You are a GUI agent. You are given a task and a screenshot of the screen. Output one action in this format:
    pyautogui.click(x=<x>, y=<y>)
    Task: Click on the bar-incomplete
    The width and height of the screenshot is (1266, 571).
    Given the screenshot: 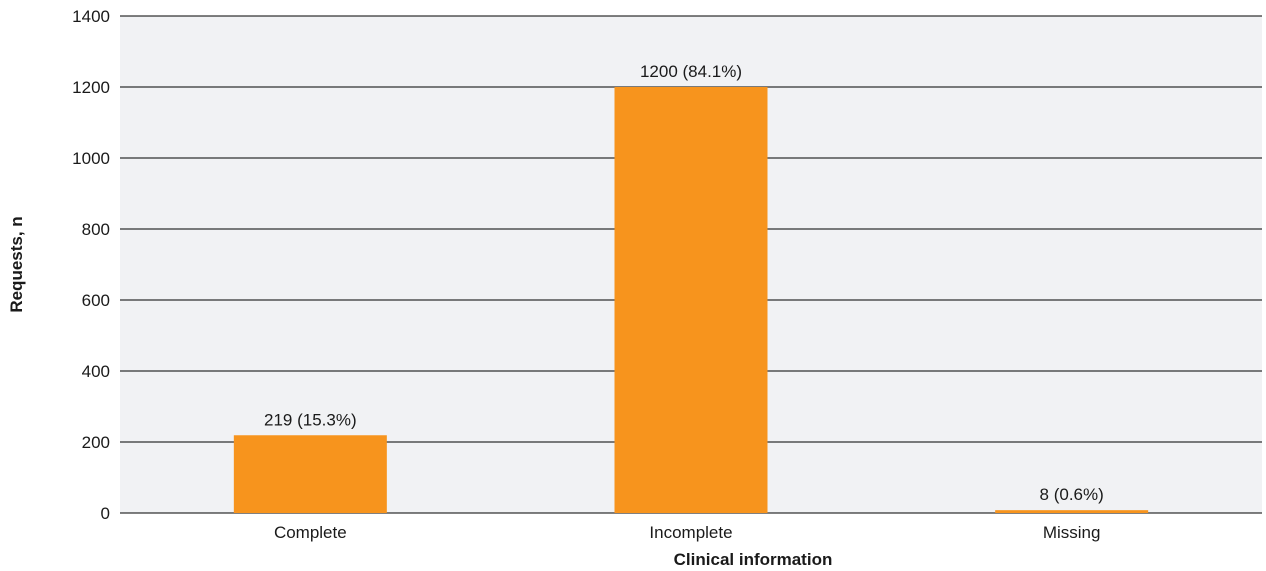 What is the action you would take?
    pyautogui.click(x=691, y=300)
    